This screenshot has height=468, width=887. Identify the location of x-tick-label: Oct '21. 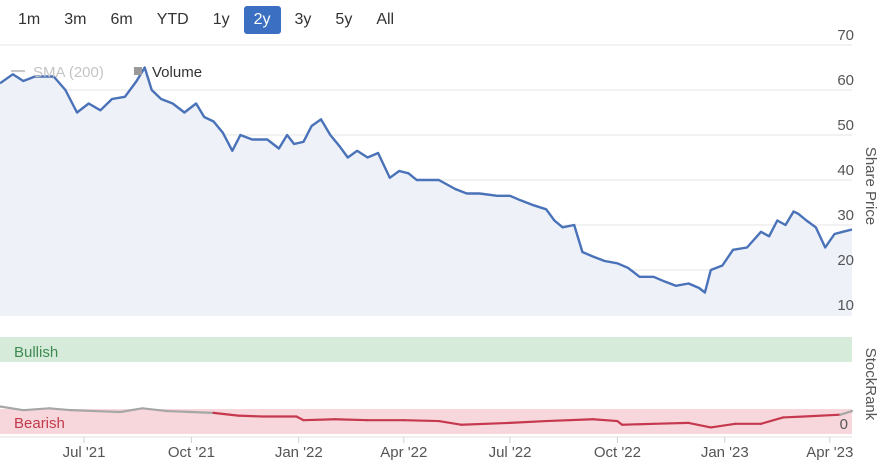
(191, 452).